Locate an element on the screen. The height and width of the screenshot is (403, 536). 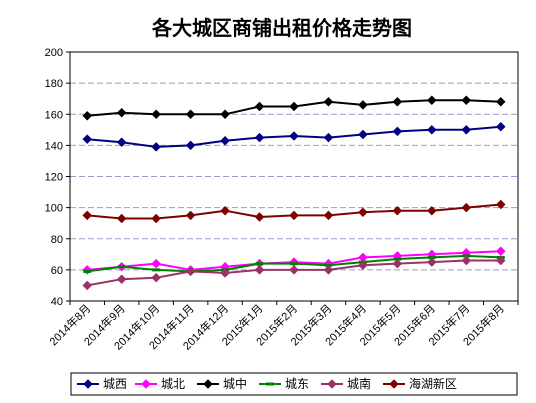
y-tick-label: 100 is located at coordinates (54, 209).